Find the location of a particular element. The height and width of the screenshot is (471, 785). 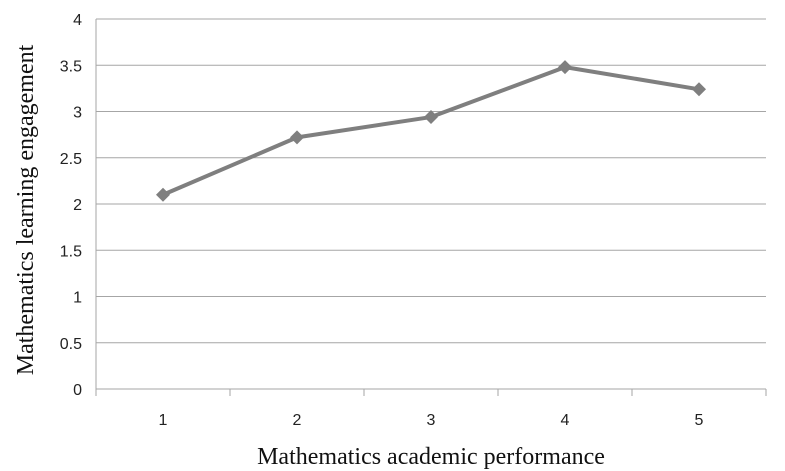

y-tick-label: 3.5 is located at coordinates (71, 66).